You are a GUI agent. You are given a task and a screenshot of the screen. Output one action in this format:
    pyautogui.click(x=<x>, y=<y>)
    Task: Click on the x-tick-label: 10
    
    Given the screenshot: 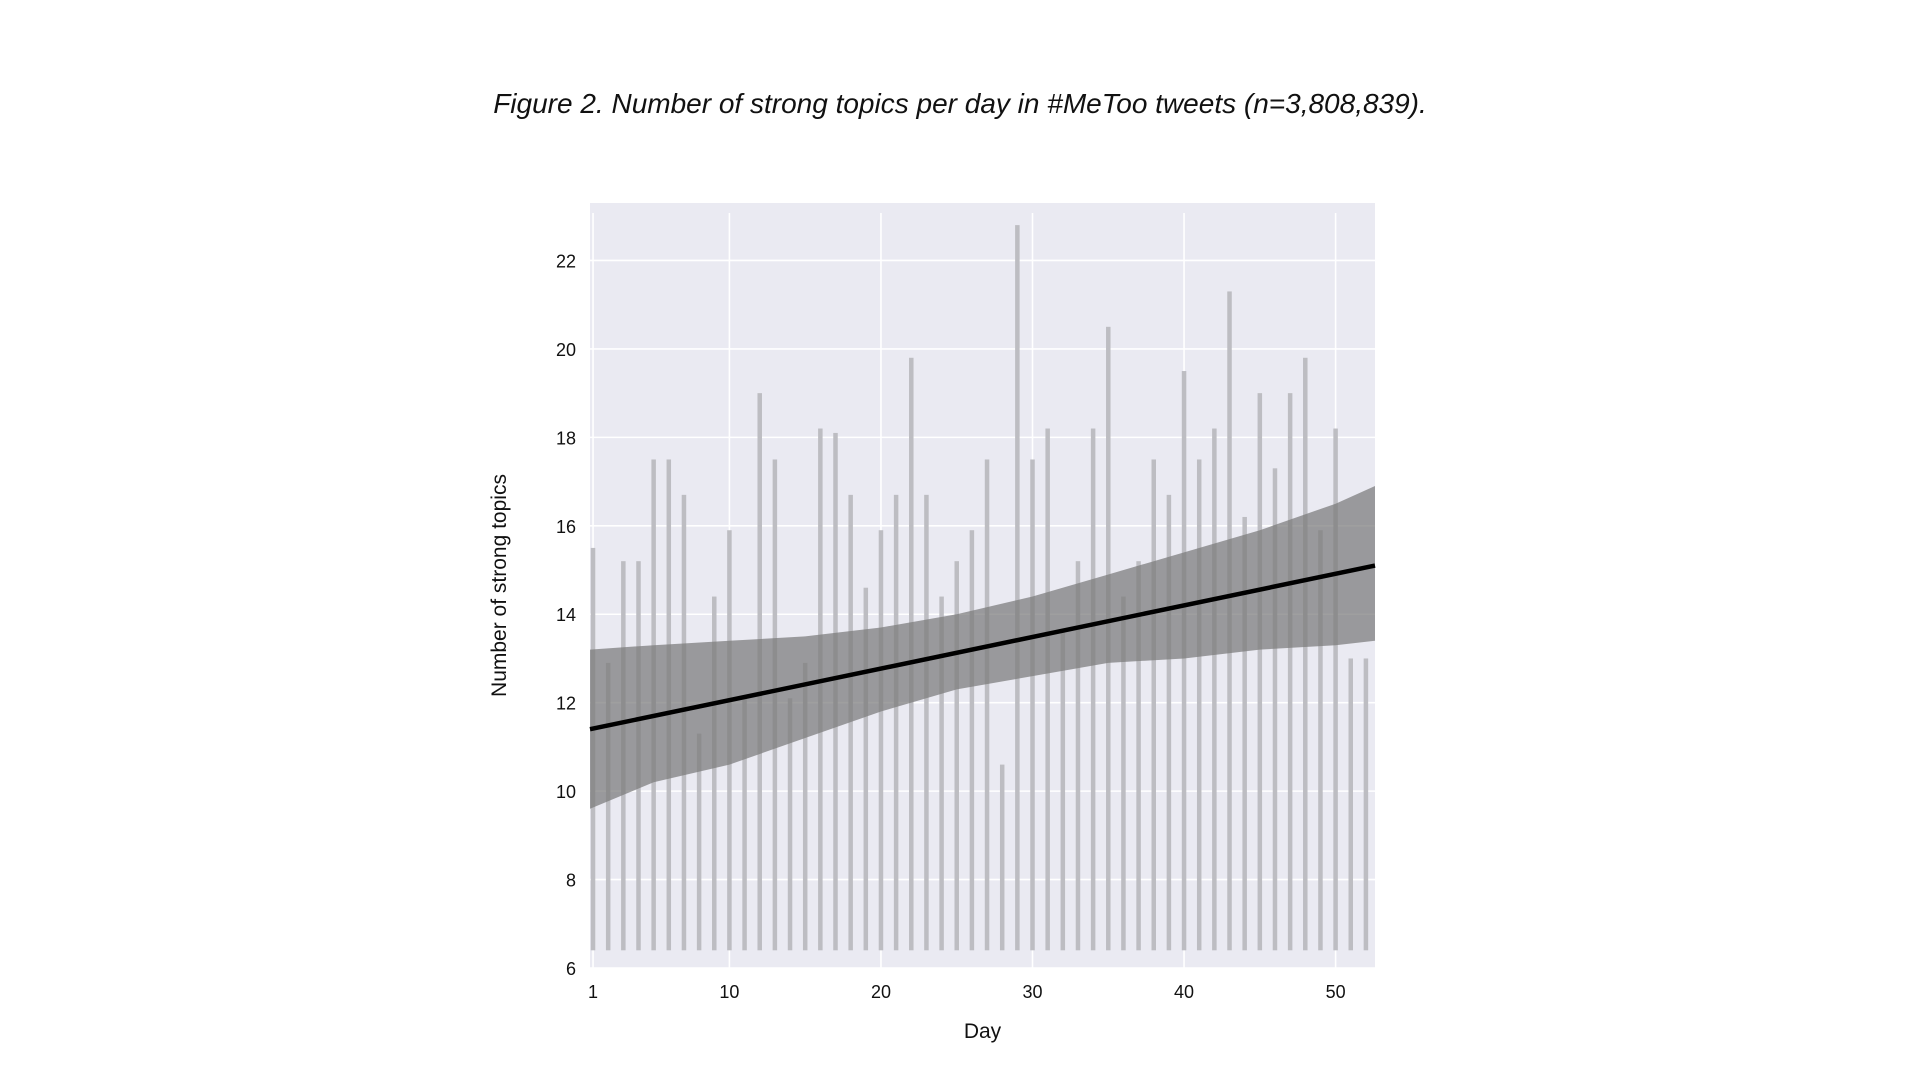 What is the action you would take?
    pyautogui.click(x=729, y=992)
    